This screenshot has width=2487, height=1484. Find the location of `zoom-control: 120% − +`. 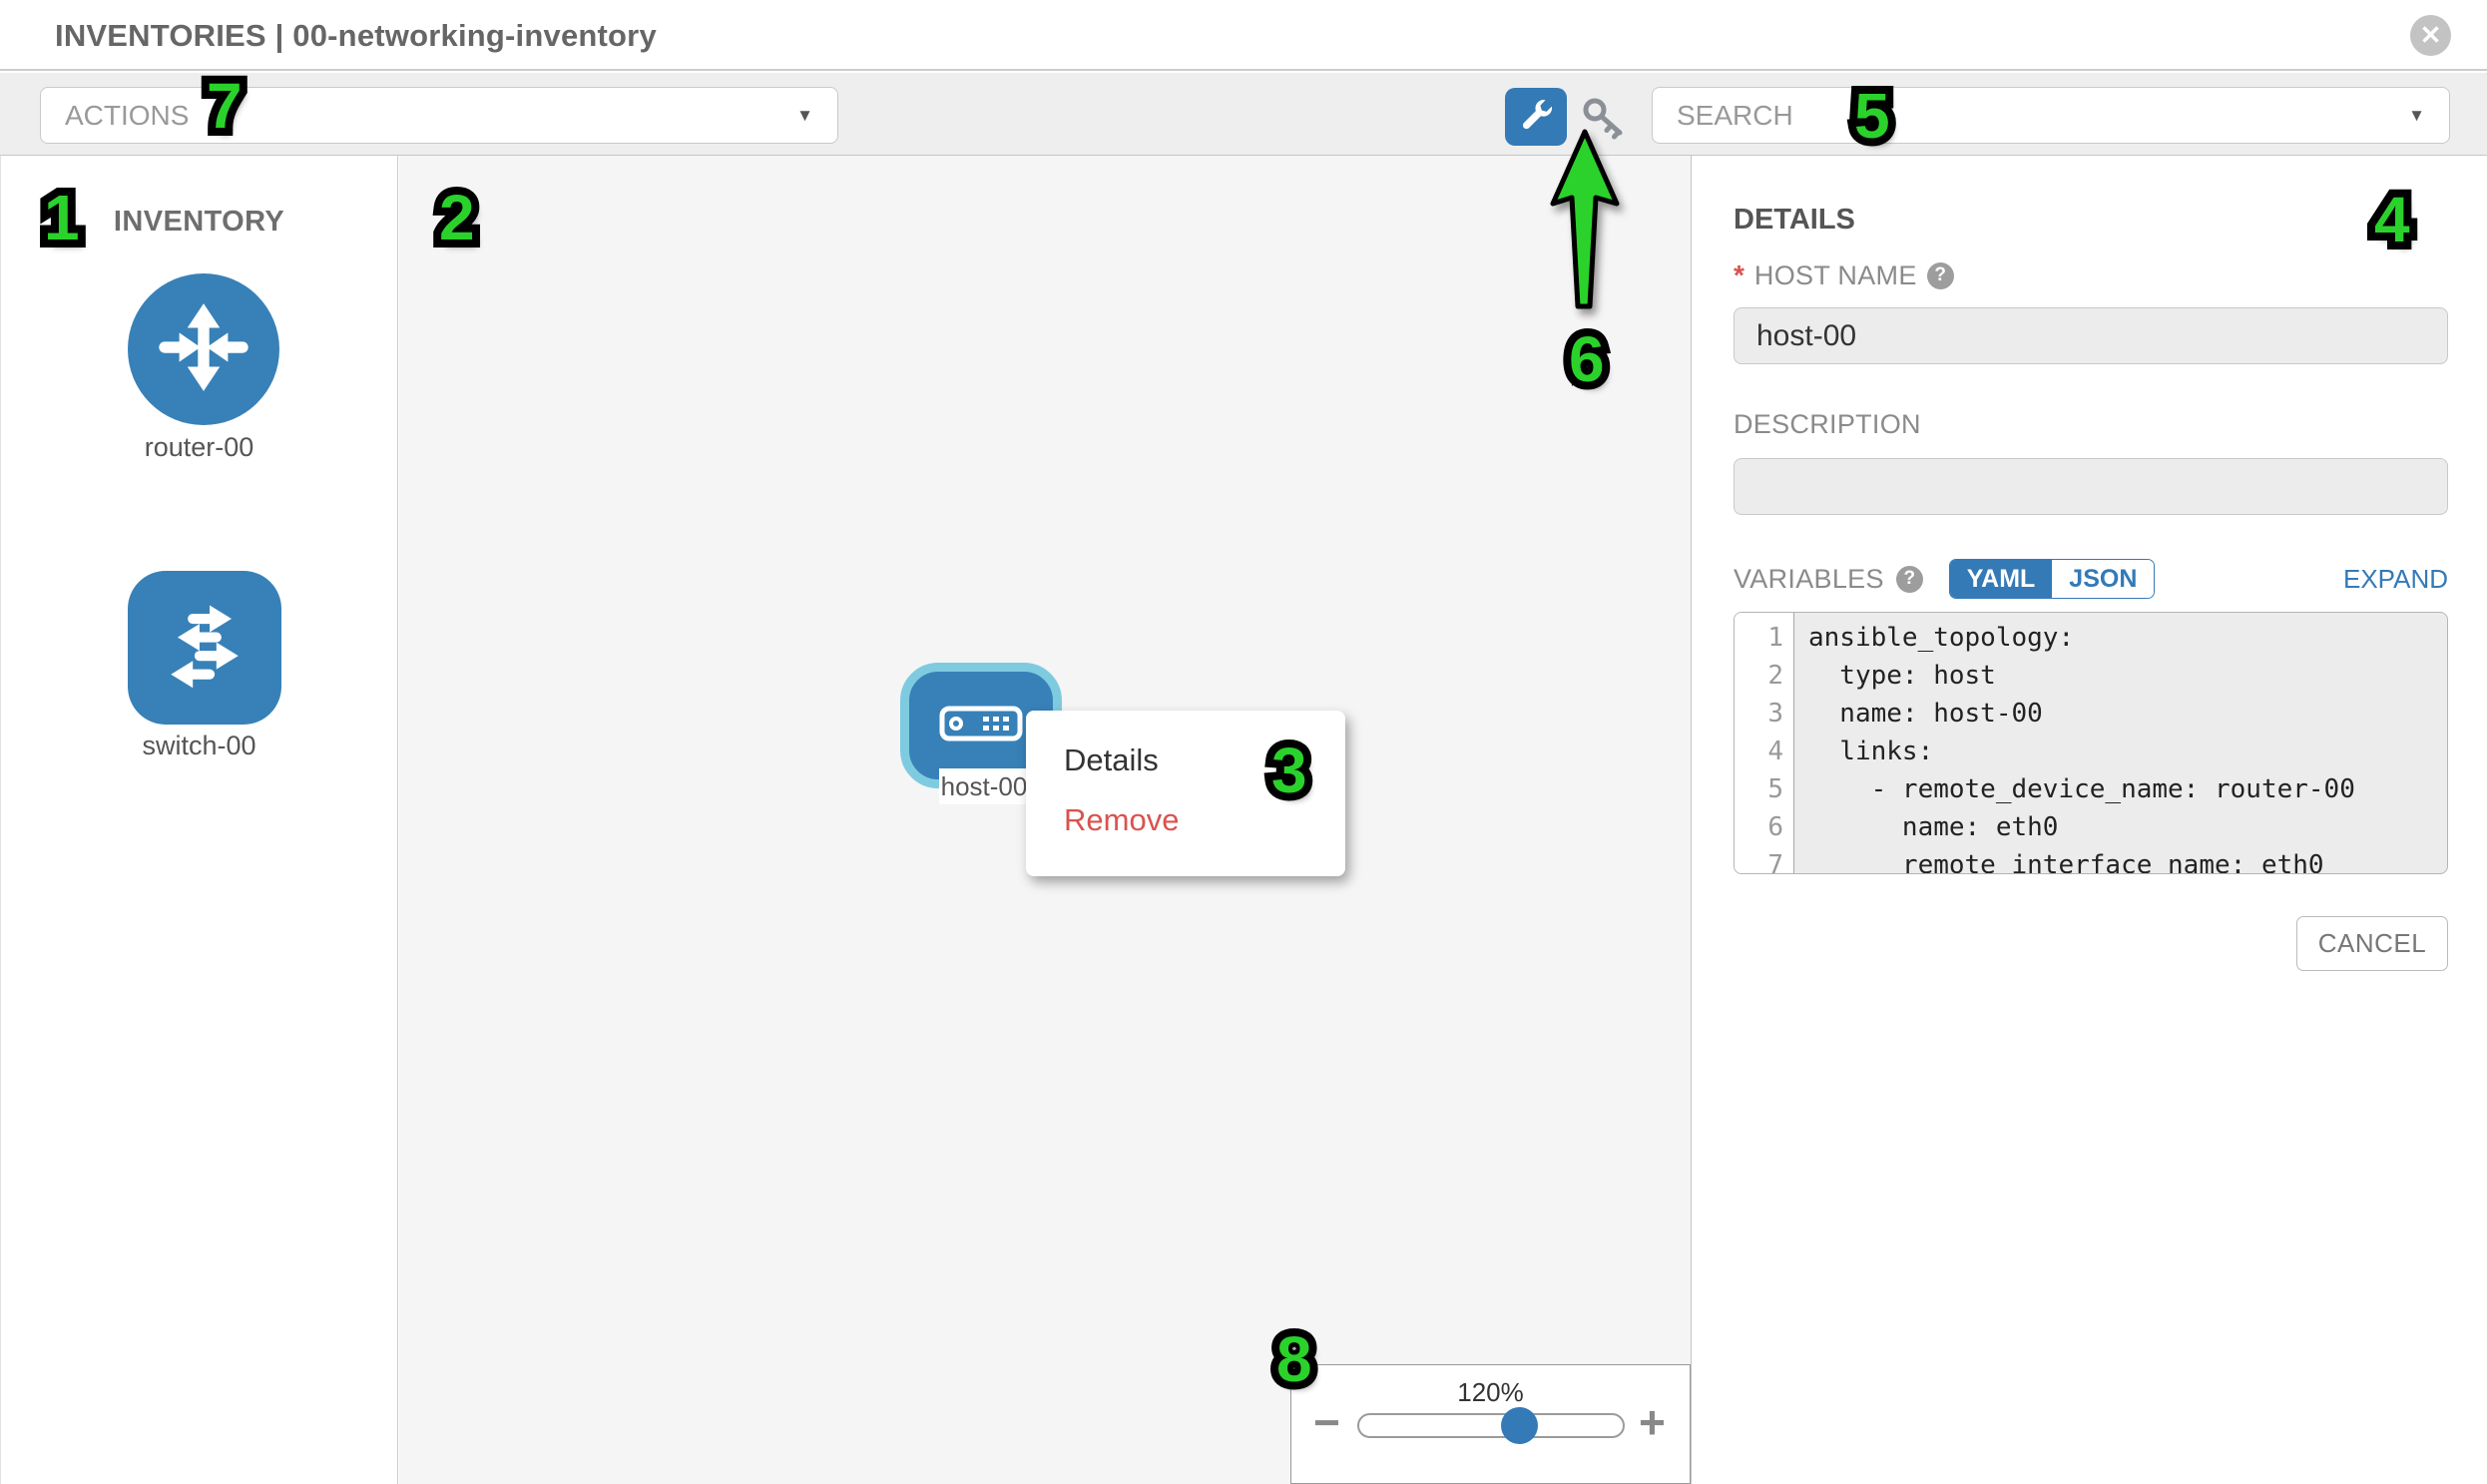

zoom-control: 120% − + is located at coordinates (1490, 1424).